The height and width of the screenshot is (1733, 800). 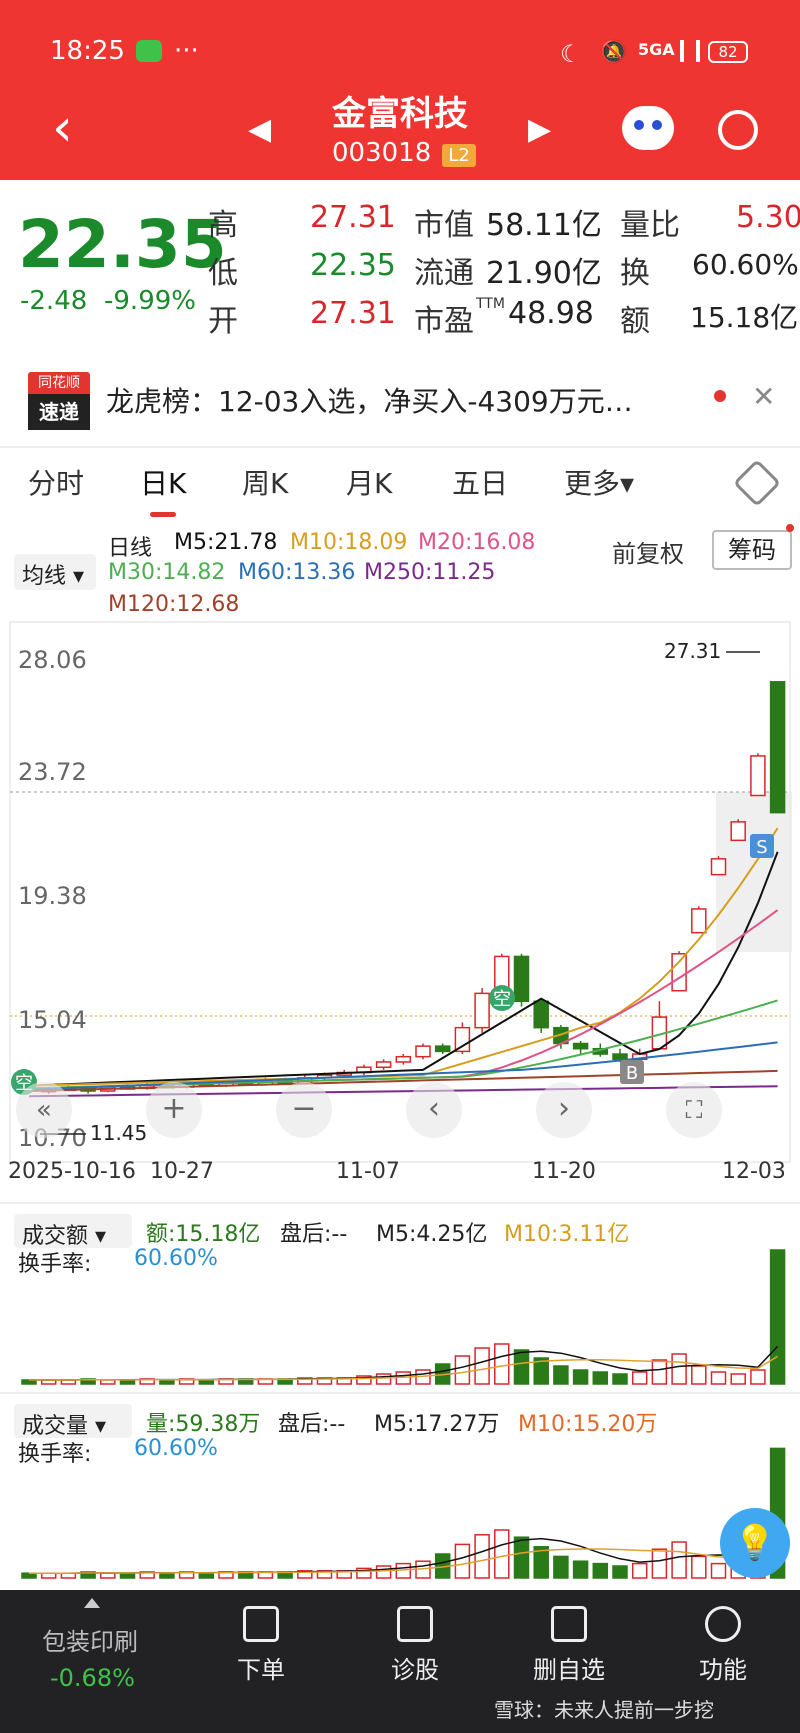 I want to click on ma120-line, so click(x=403, y=1080).